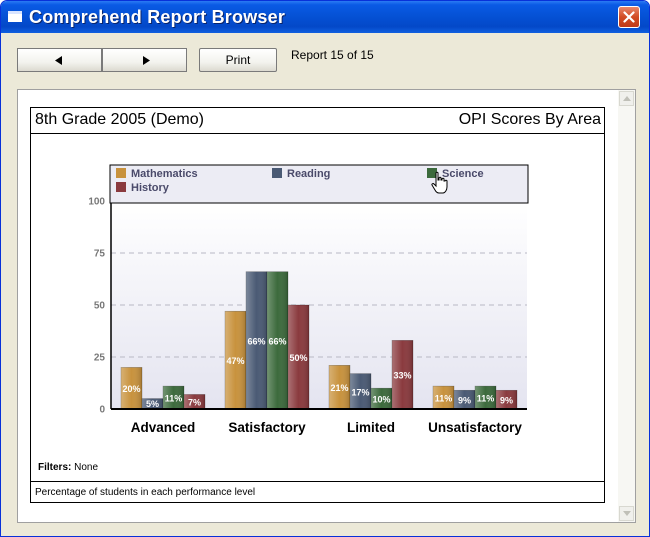 This screenshot has height=537, width=650. Describe the element at coordinates (15, 16) in the screenshot. I see `window-icon` at that location.